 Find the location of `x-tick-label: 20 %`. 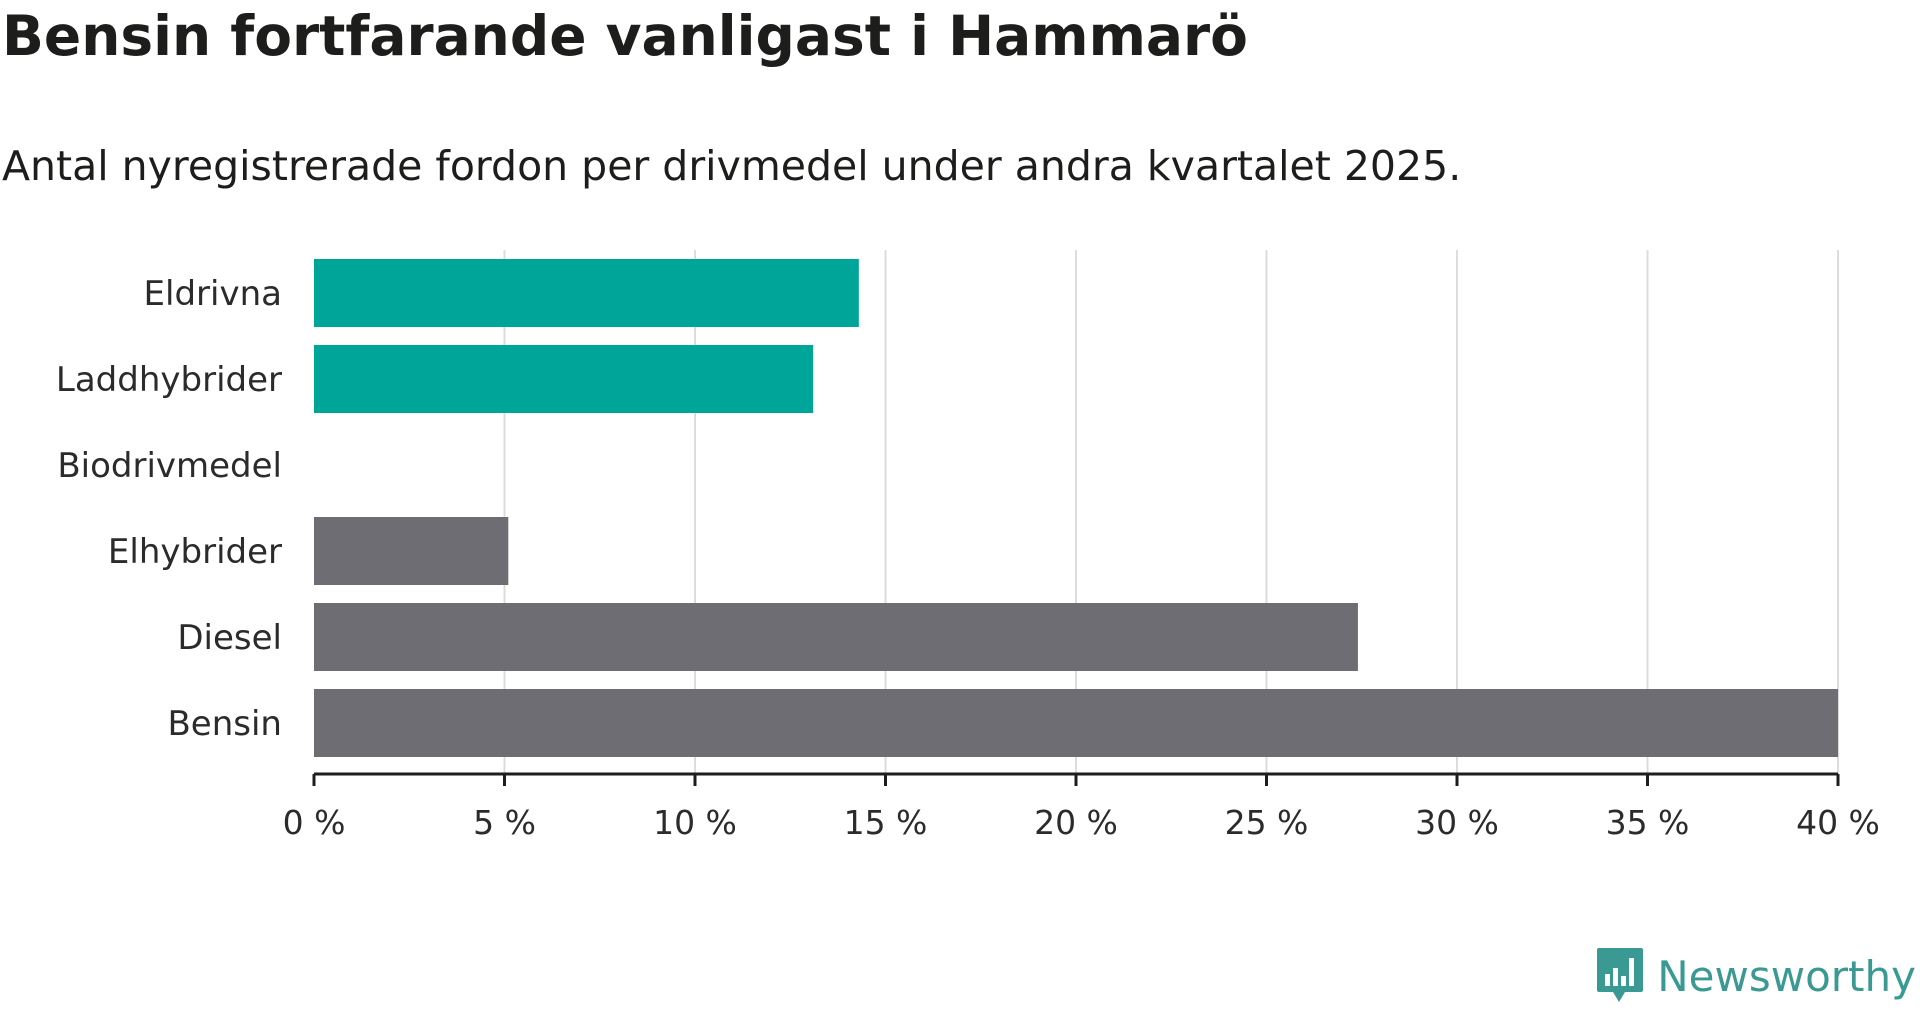

x-tick-label: 20 % is located at coordinates (1076, 822).